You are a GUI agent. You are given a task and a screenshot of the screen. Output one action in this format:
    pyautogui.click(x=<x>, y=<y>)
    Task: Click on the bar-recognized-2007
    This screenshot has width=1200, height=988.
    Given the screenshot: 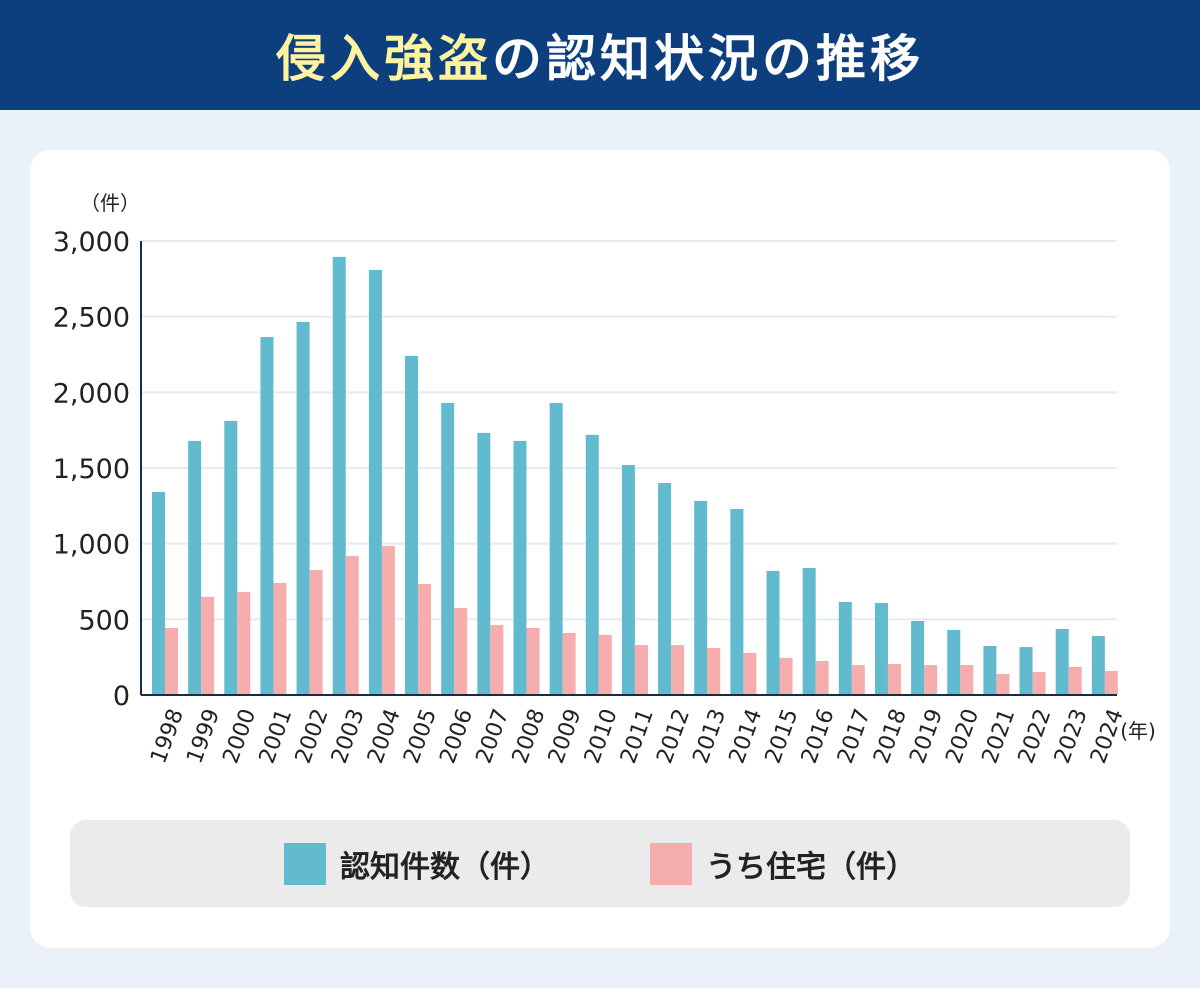 What is the action you would take?
    pyautogui.click(x=484, y=563)
    